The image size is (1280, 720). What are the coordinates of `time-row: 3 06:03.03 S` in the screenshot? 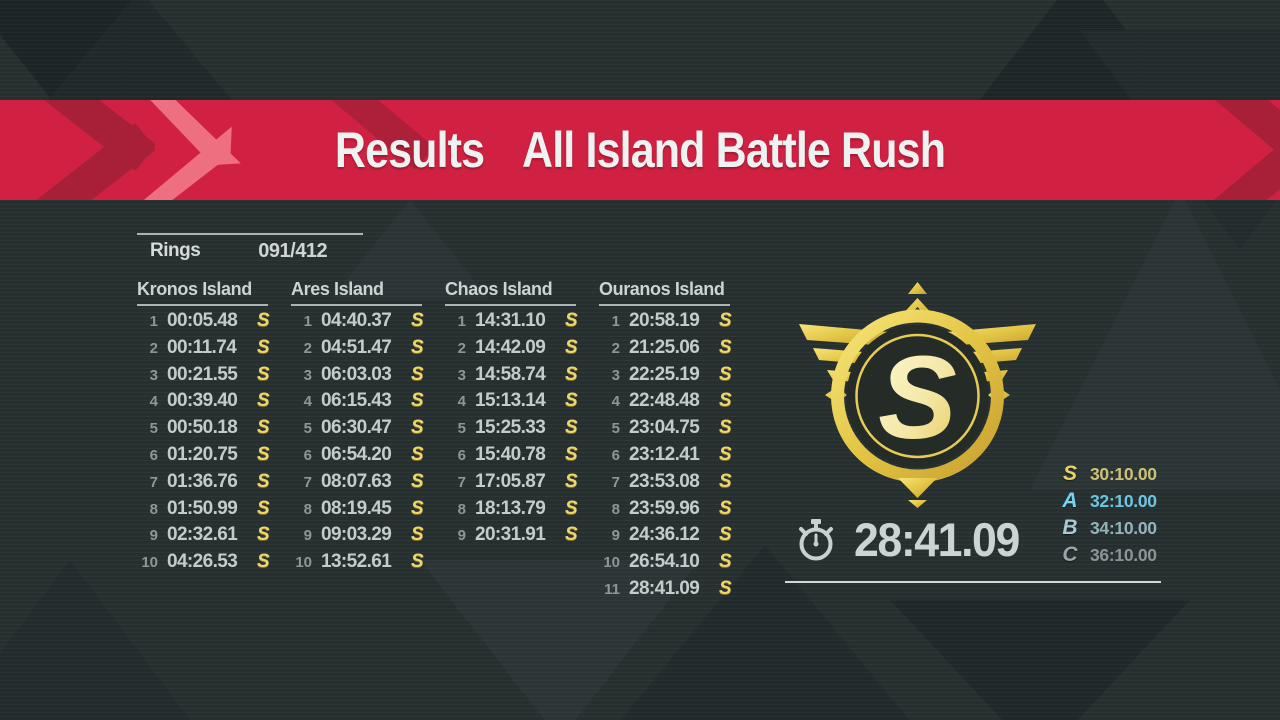 It's located at (368, 377).